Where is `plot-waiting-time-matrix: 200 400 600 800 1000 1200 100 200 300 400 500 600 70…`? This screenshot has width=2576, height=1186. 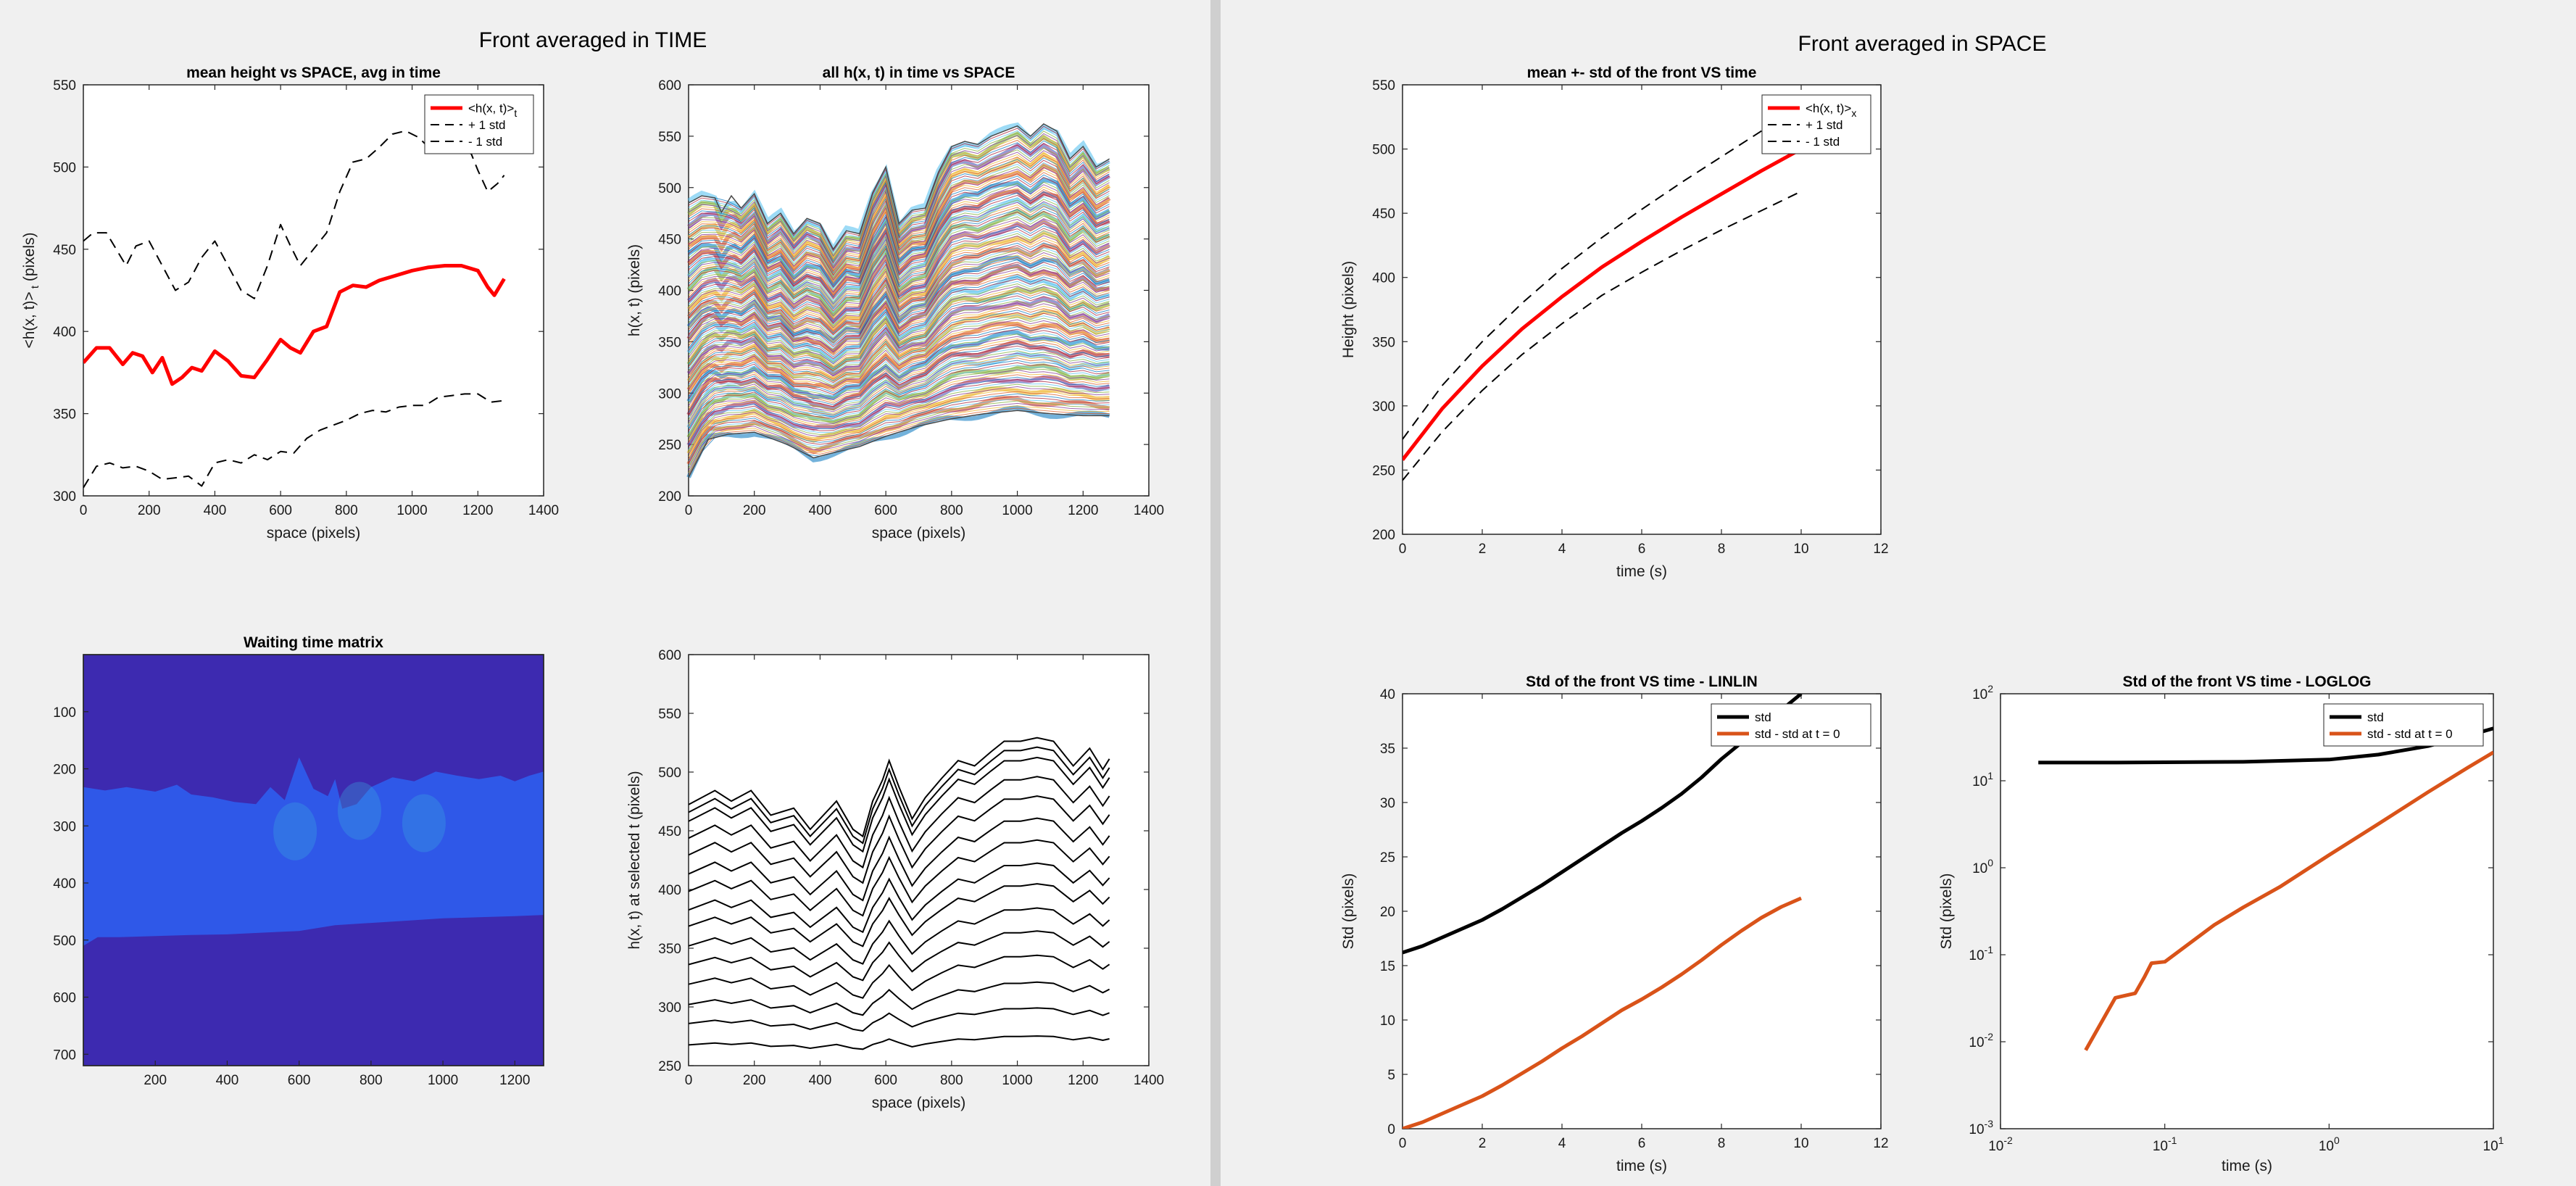
plot-waiting-time-matrix: 200 400 600 800 1000 1200 100 200 300 400 500 600 70… is located at coordinates (298, 861).